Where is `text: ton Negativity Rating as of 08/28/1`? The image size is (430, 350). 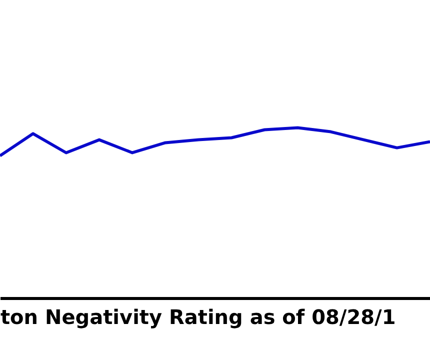 text: ton Negativity Rating as of 08/28/1 is located at coordinates (198, 317).